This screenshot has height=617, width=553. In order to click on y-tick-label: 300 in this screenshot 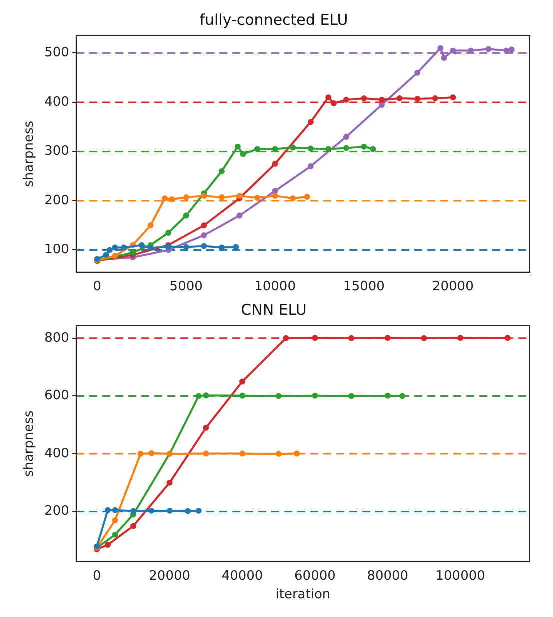, I will do `click(57, 152)`.